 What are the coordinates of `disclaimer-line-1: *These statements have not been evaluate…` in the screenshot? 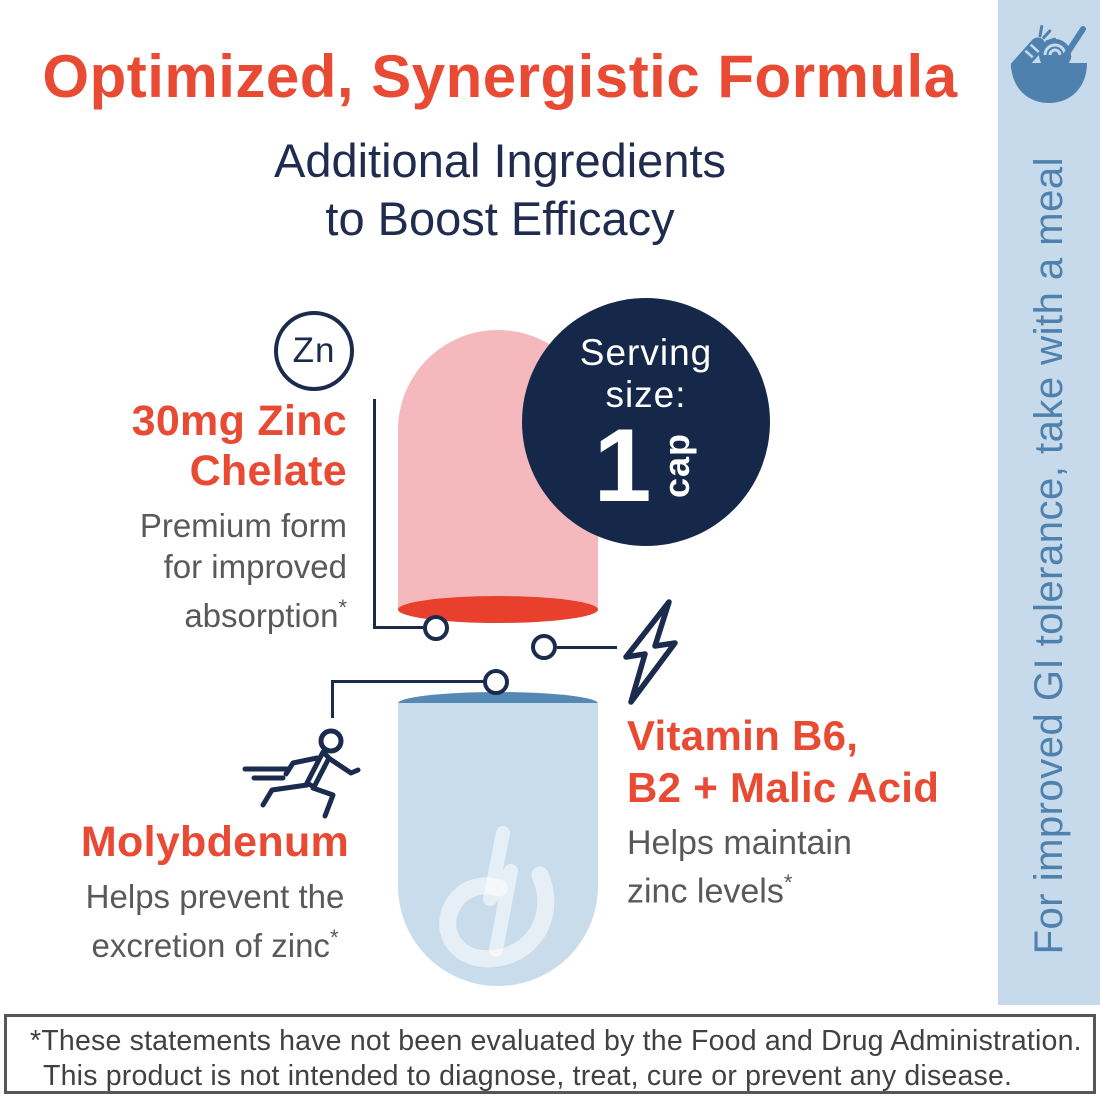 It's located at (556, 1041).